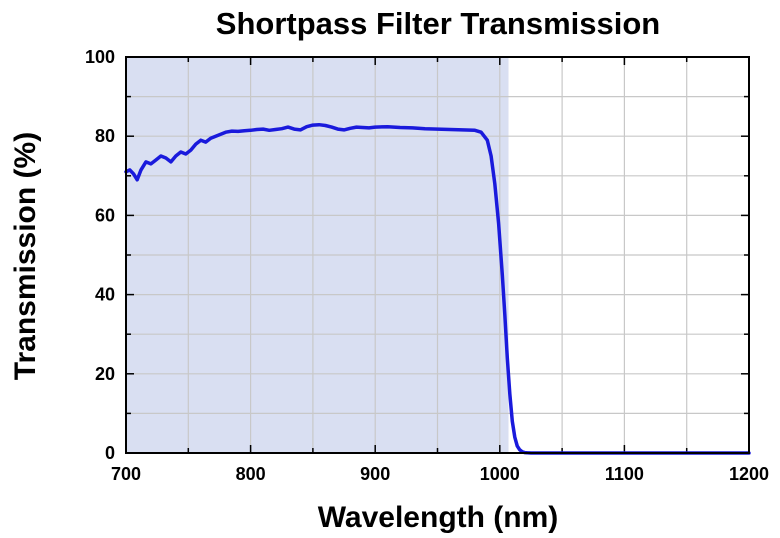 The height and width of the screenshot is (538, 780). What do you see at coordinates (25, 256) in the screenshot?
I see `y-axis-label: Transmission (%)` at bounding box center [25, 256].